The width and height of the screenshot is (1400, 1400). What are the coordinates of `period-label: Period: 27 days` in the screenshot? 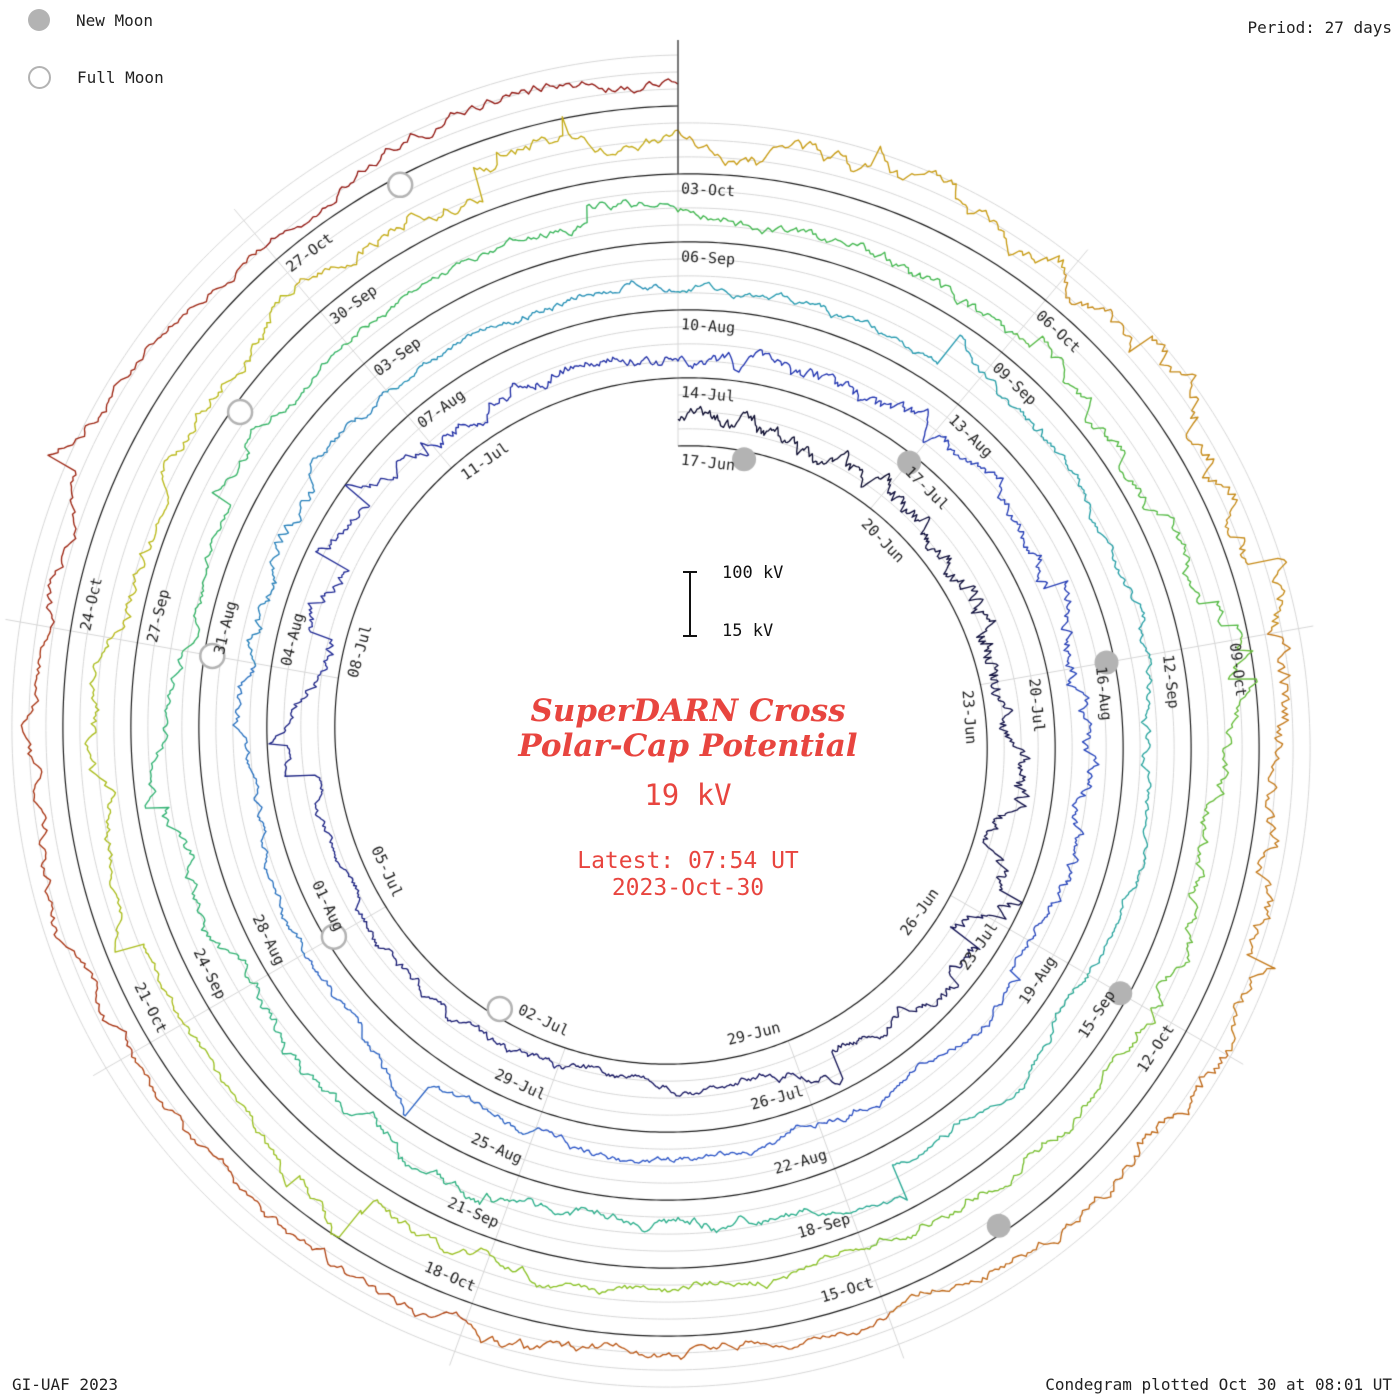 It's located at (1320, 27).